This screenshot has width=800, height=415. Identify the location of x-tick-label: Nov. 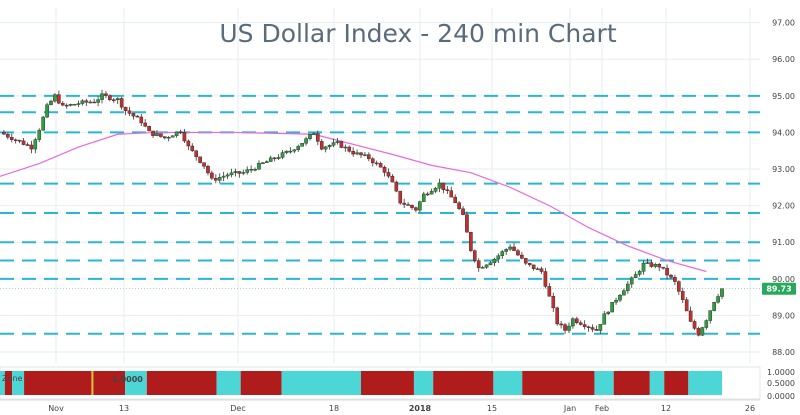
(56, 408).